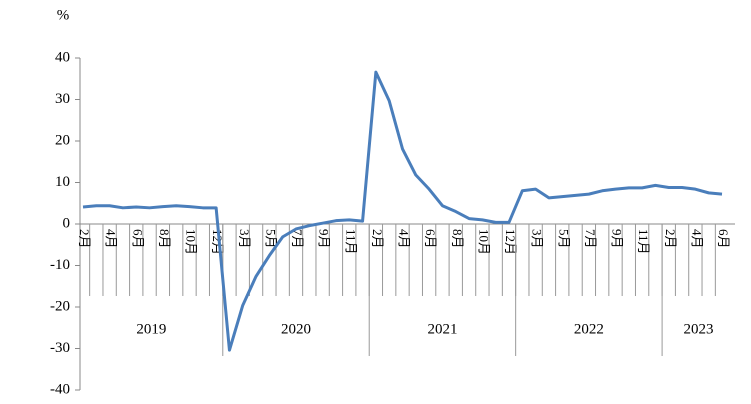 This screenshot has width=751, height=404. I want to click on y-tick-label: -10, so click(60, 265).